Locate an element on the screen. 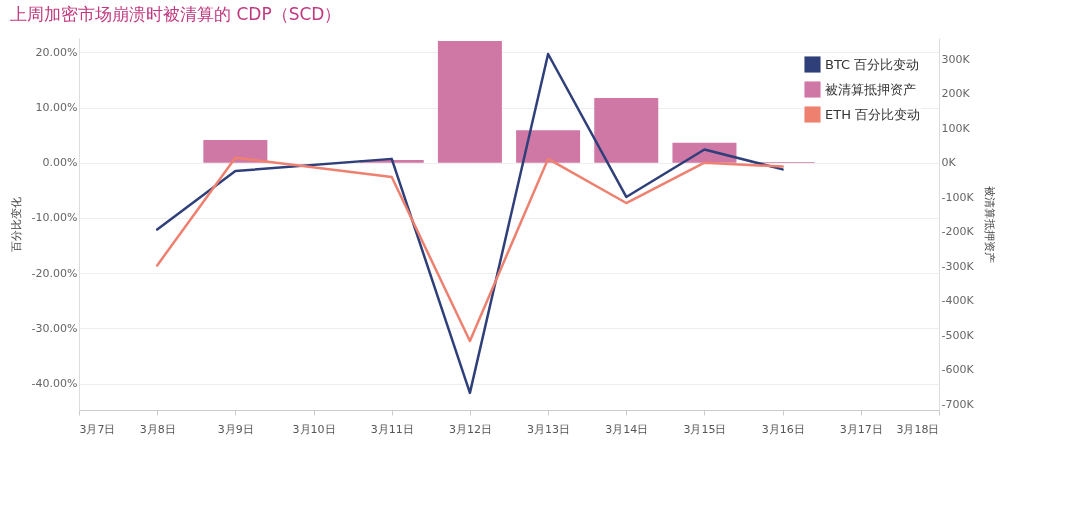  y-tick-label: -40.00% is located at coordinates (54, 384).